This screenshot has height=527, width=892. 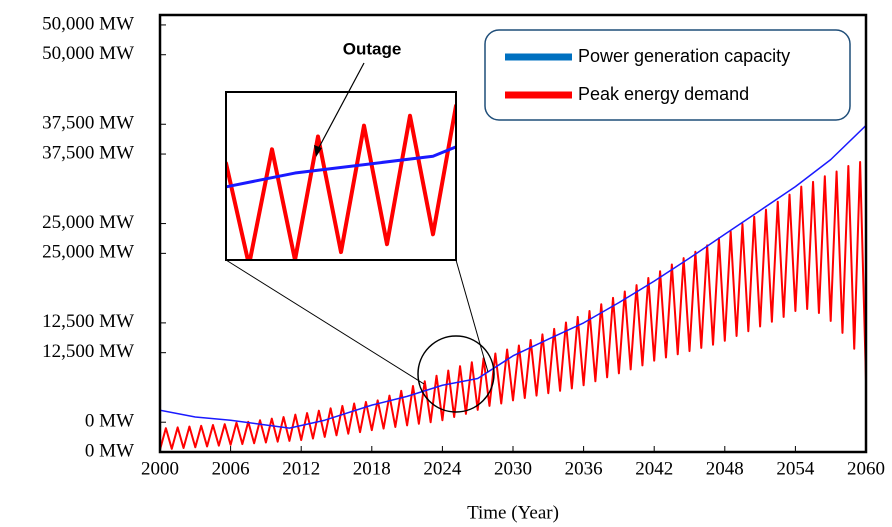 I want to click on x-tick-label: 2060, so click(x=866, y=468).